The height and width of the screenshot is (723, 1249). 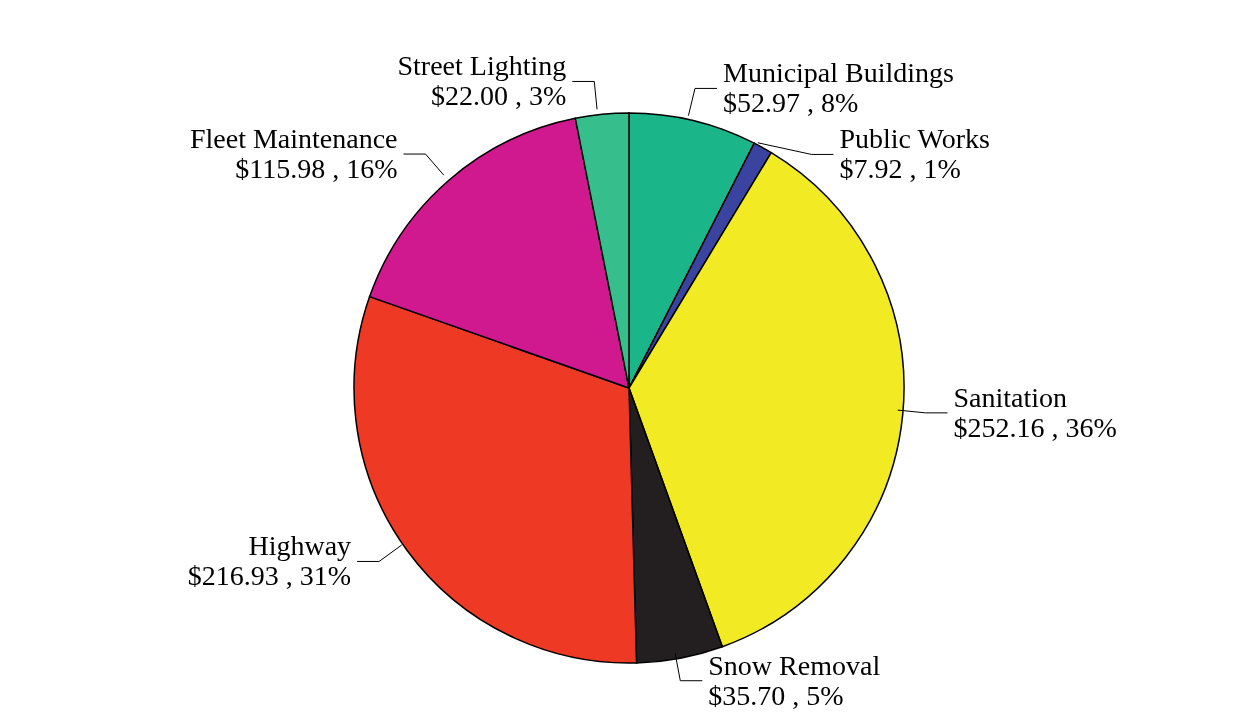 What do you see at coordinates (482, 66) in the screenshot?
I see `slice-label: Street Lighting` at bounding box center [482, 66].